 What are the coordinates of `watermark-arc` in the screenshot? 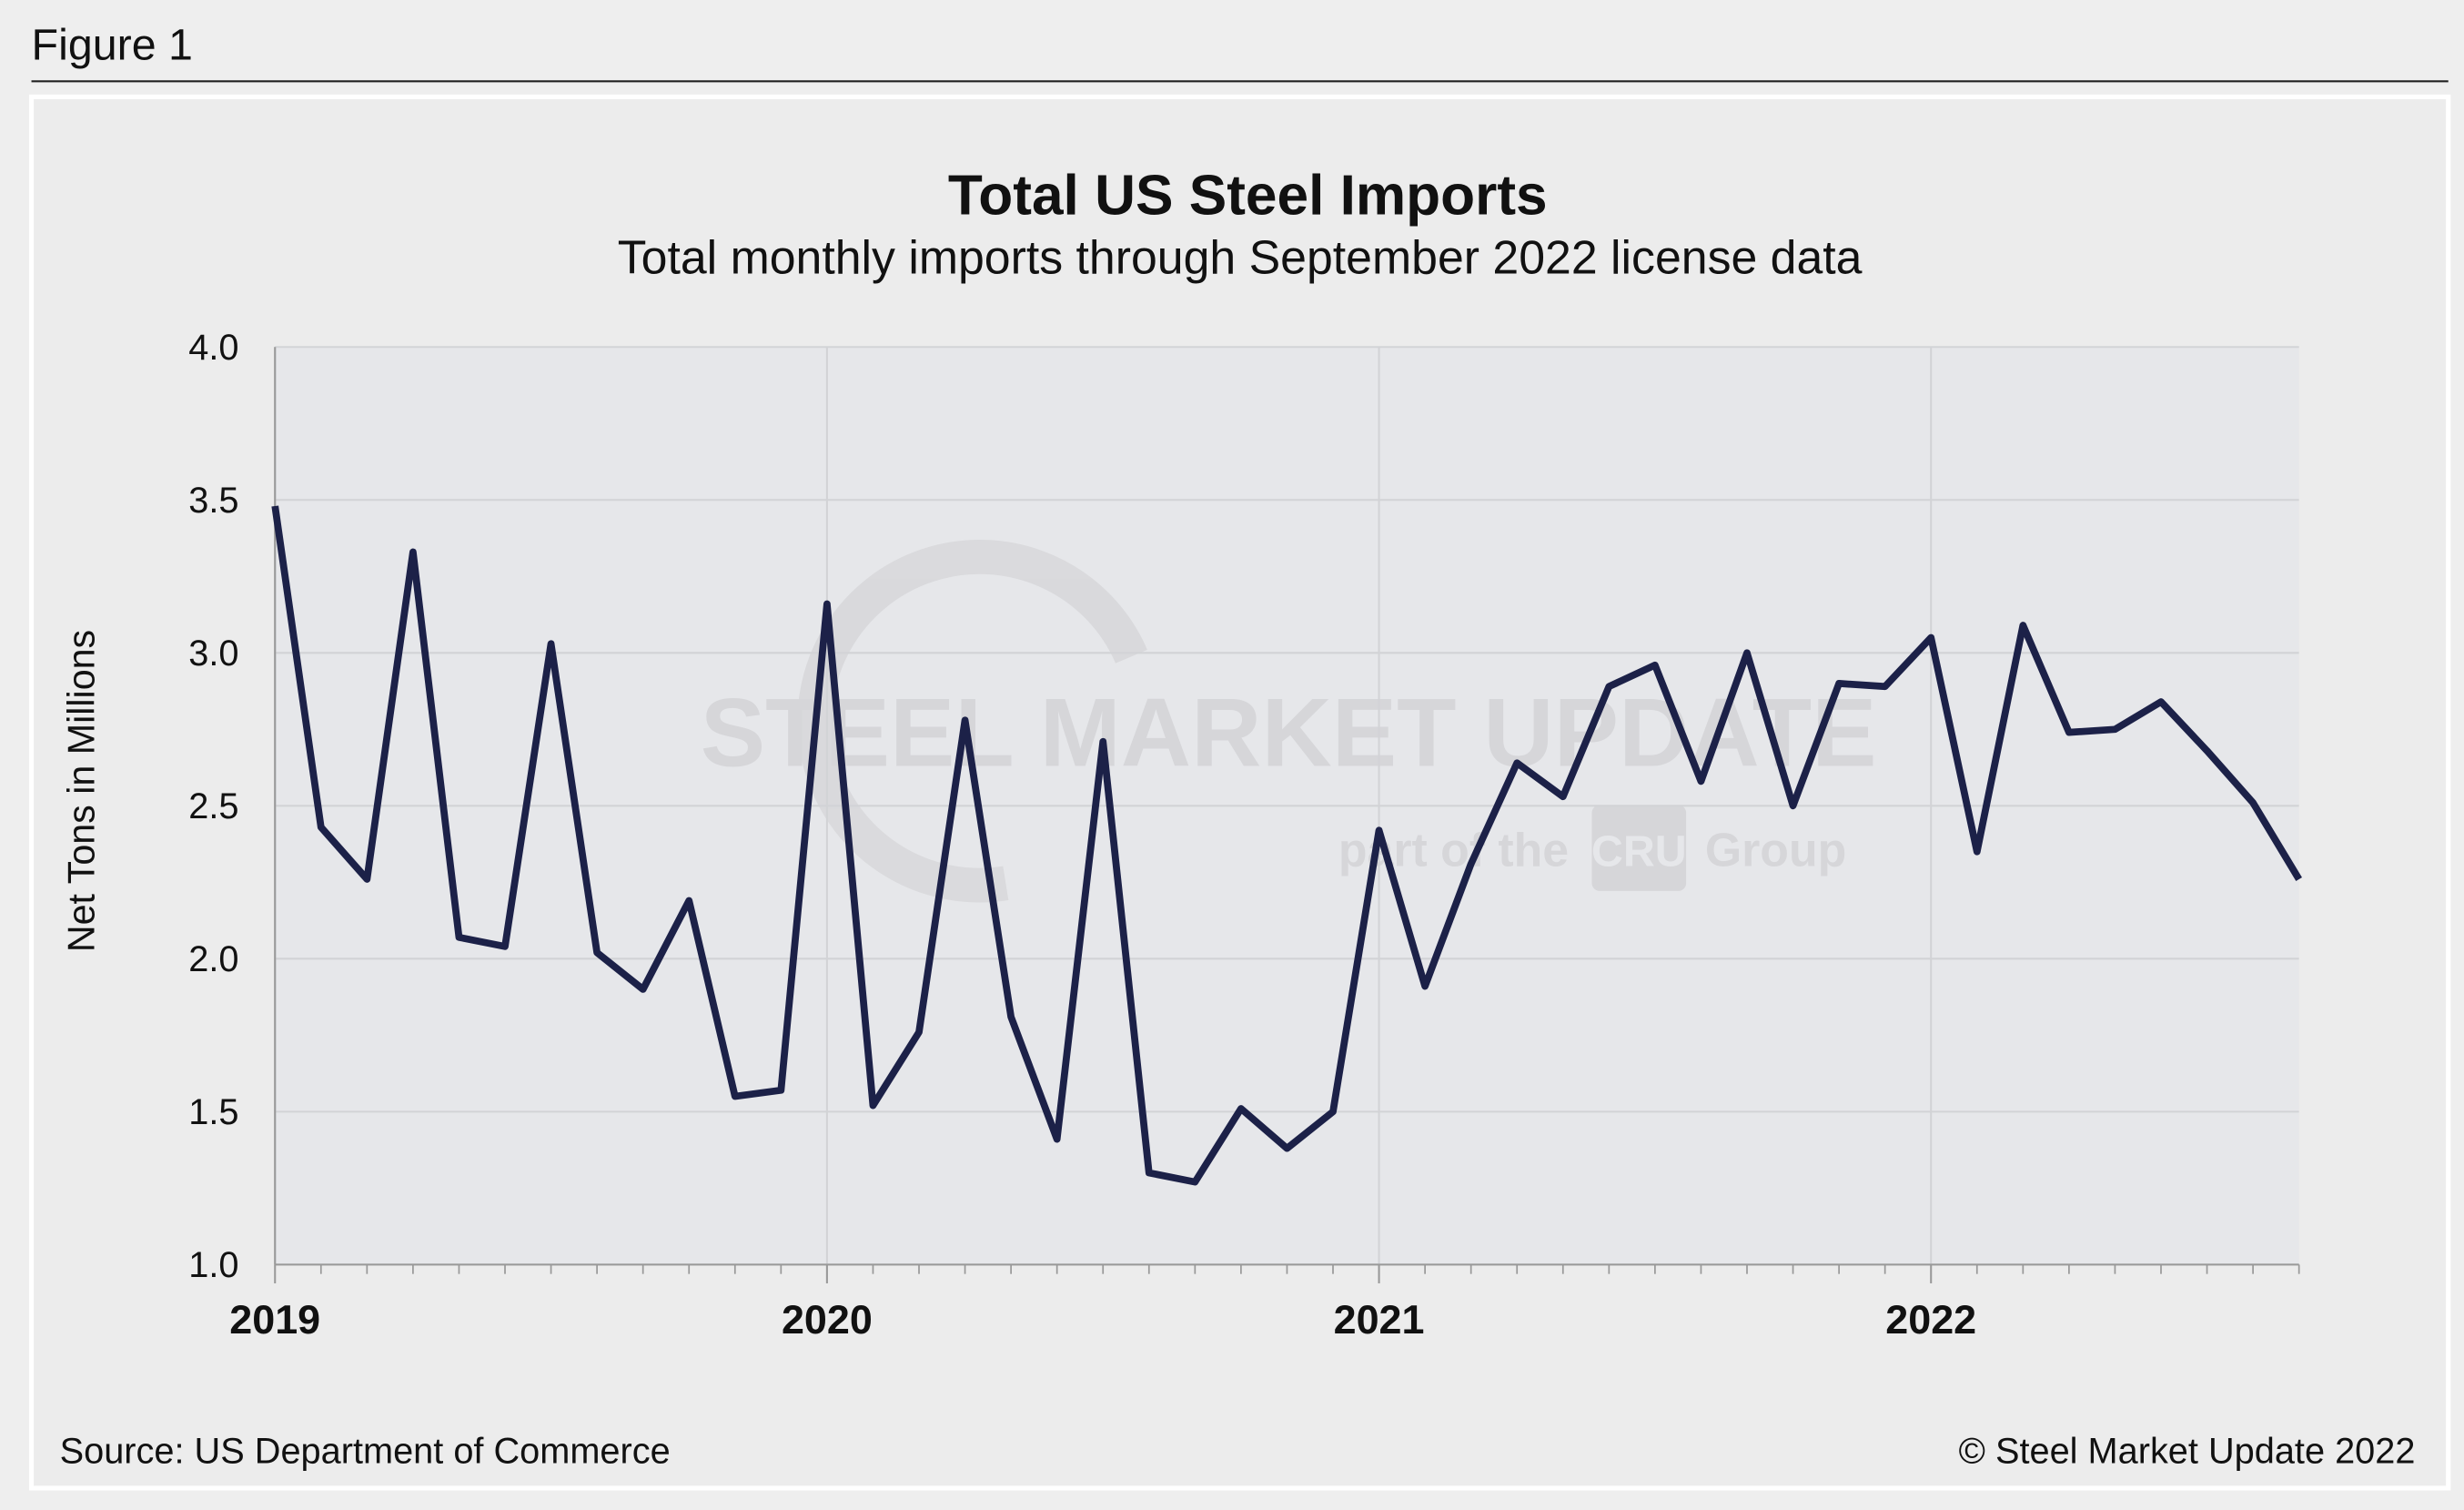 It's located at (972, 721).